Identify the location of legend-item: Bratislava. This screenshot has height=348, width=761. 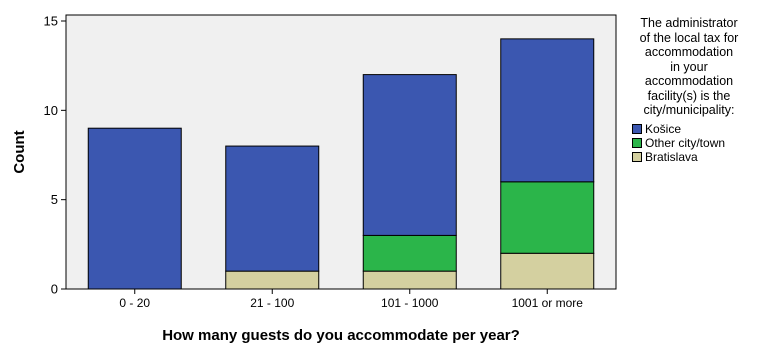
(695, 157).